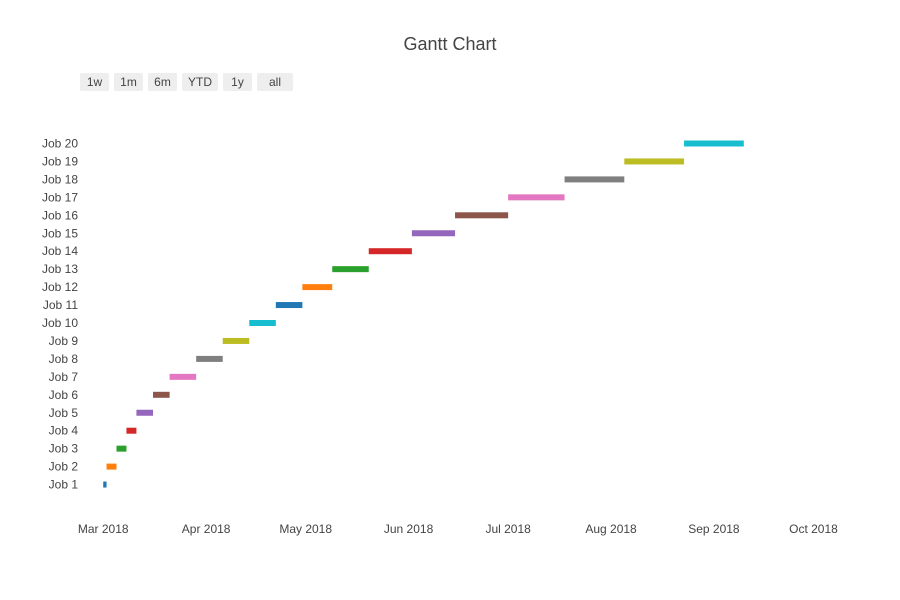 The width and height of the screenshot is (900, 600). What do you see at coordinates (64, 431) in the screenshot?
I see `y-tick-label: Job 4` at bounding box center [64, 431].